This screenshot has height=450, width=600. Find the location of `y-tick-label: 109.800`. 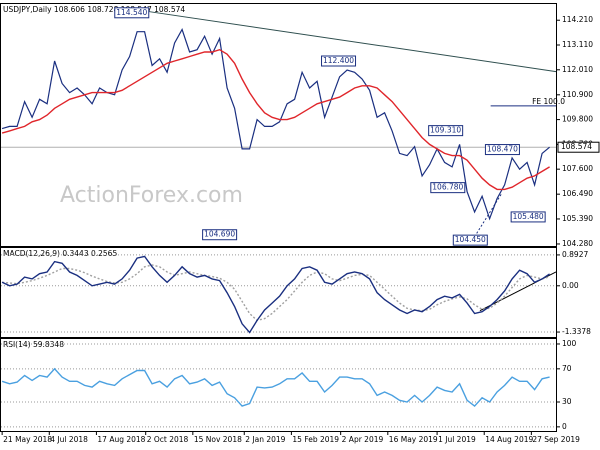

y-tick-label: 109.800 is located at coordinates (577, 119).